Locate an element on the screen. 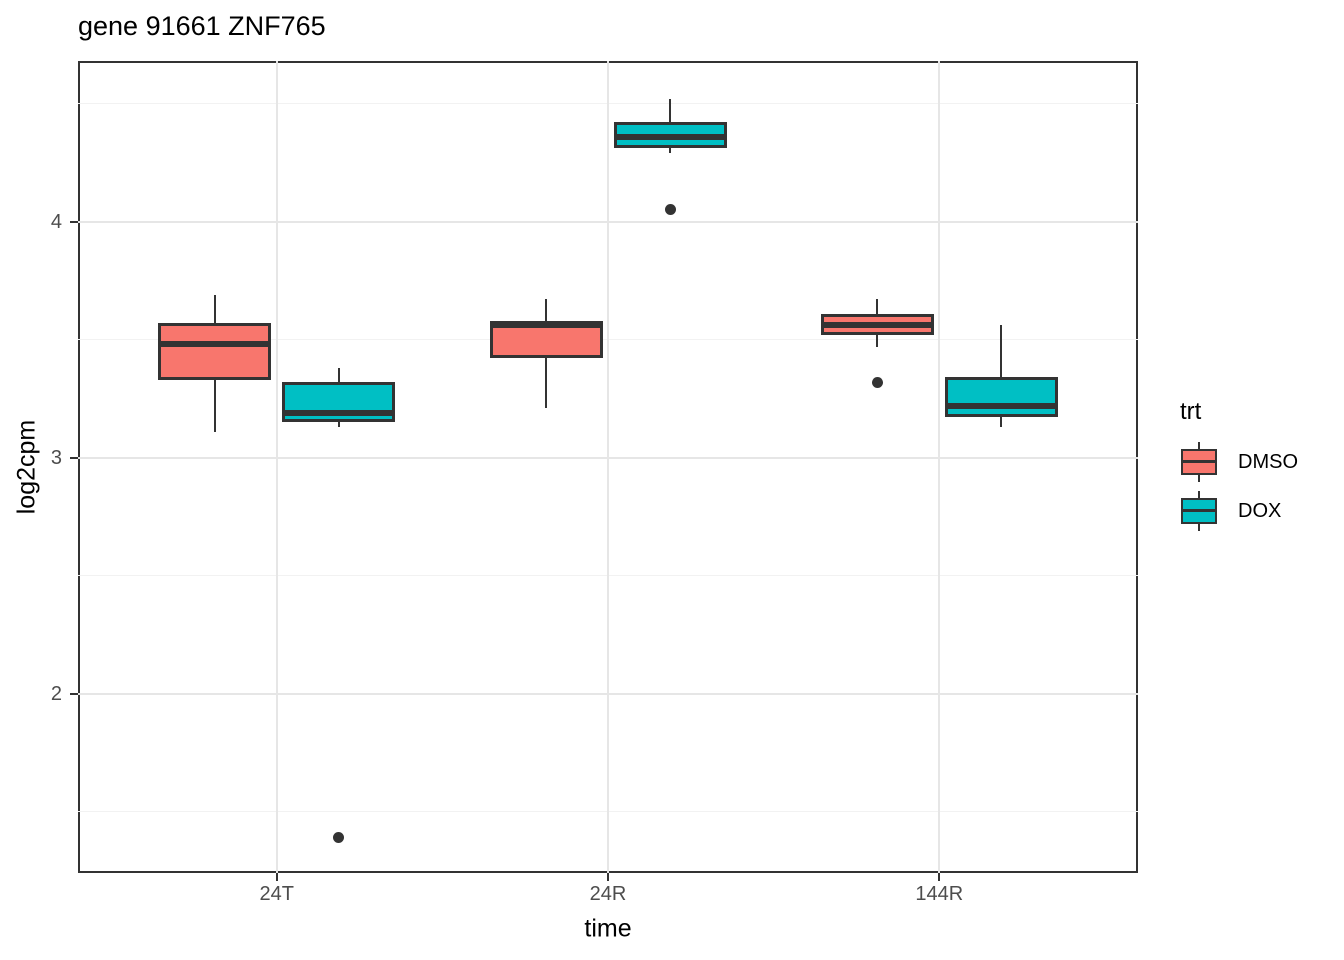  legend-entry-dox: DOX is located at coordinates (1239, 511).